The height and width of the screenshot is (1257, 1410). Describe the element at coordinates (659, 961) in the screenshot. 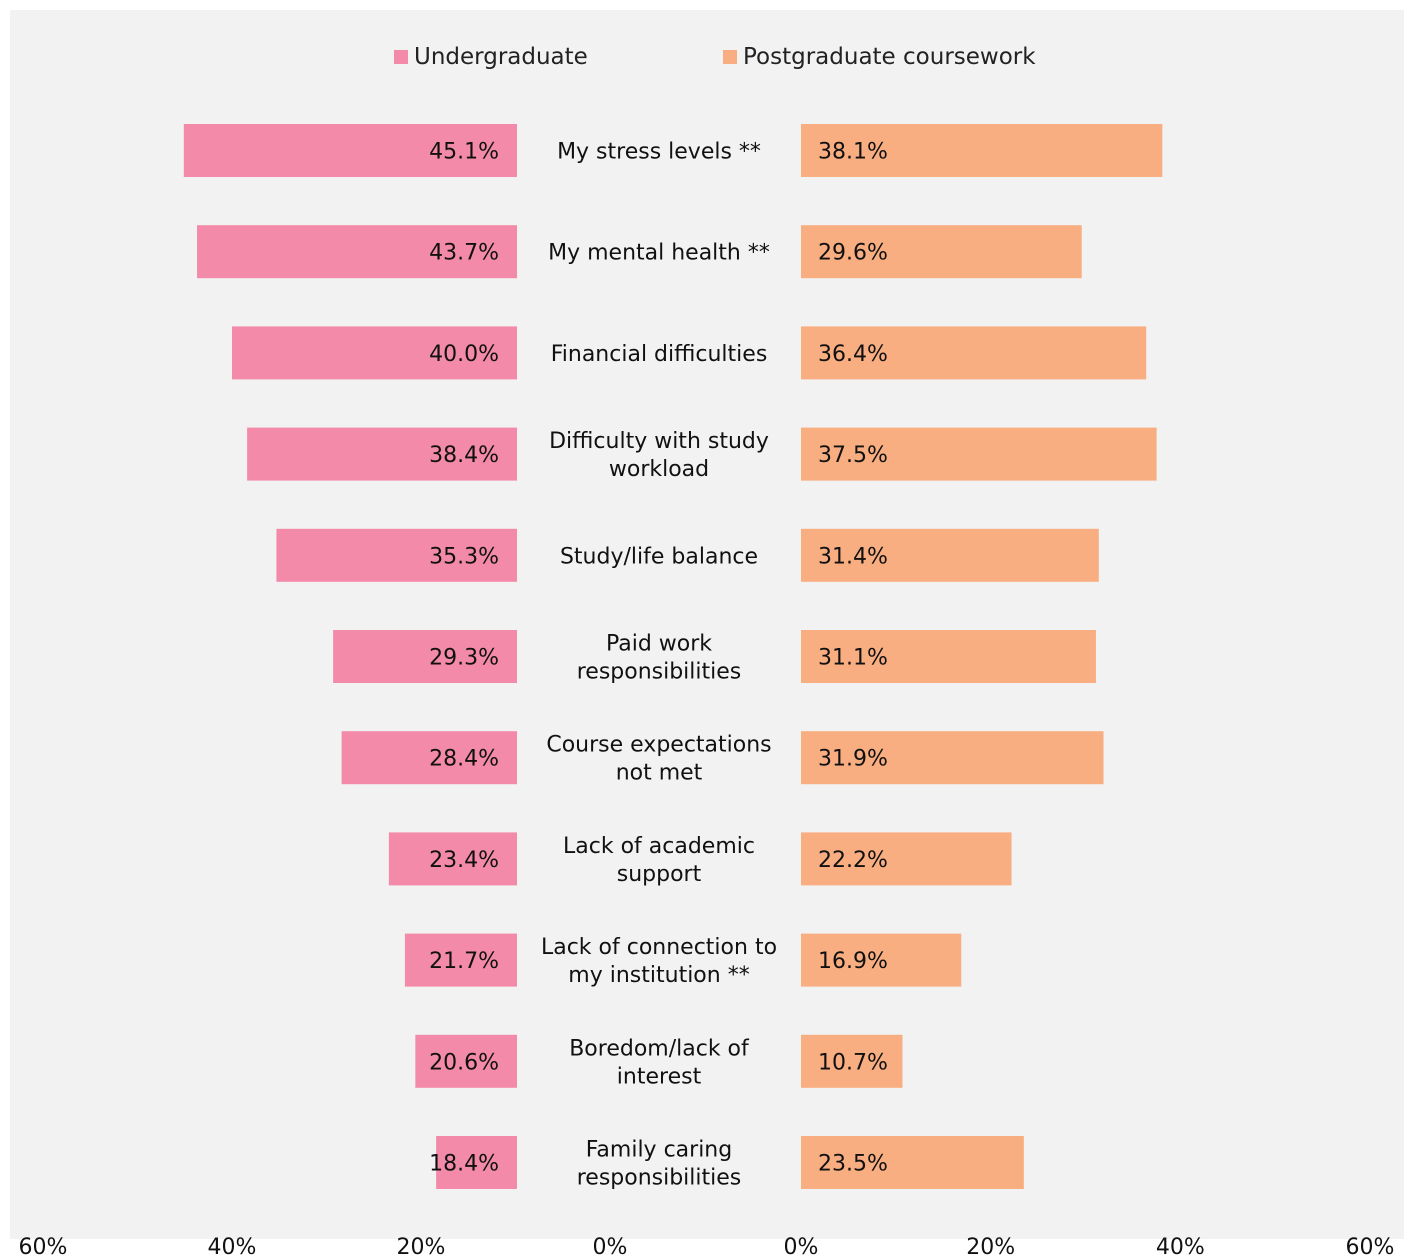

I see `category-label: Lack of connection to my institution **` at that location.